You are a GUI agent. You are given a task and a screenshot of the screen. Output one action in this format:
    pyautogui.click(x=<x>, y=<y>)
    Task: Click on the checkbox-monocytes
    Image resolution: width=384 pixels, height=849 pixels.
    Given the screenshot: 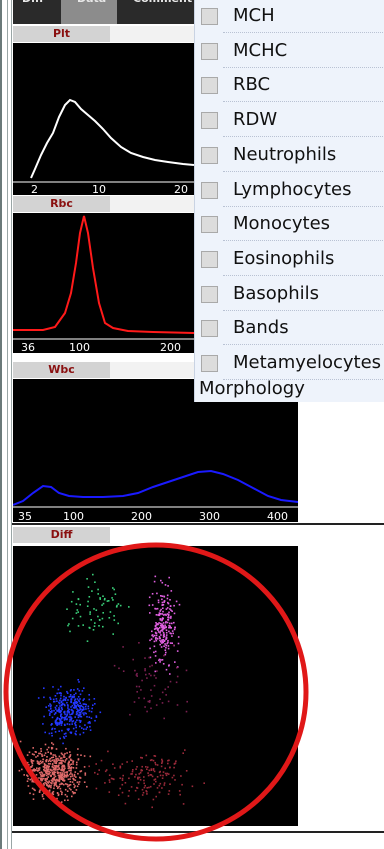 What is the action you would take?
    pyautogui.click(x=209, y=225)
    